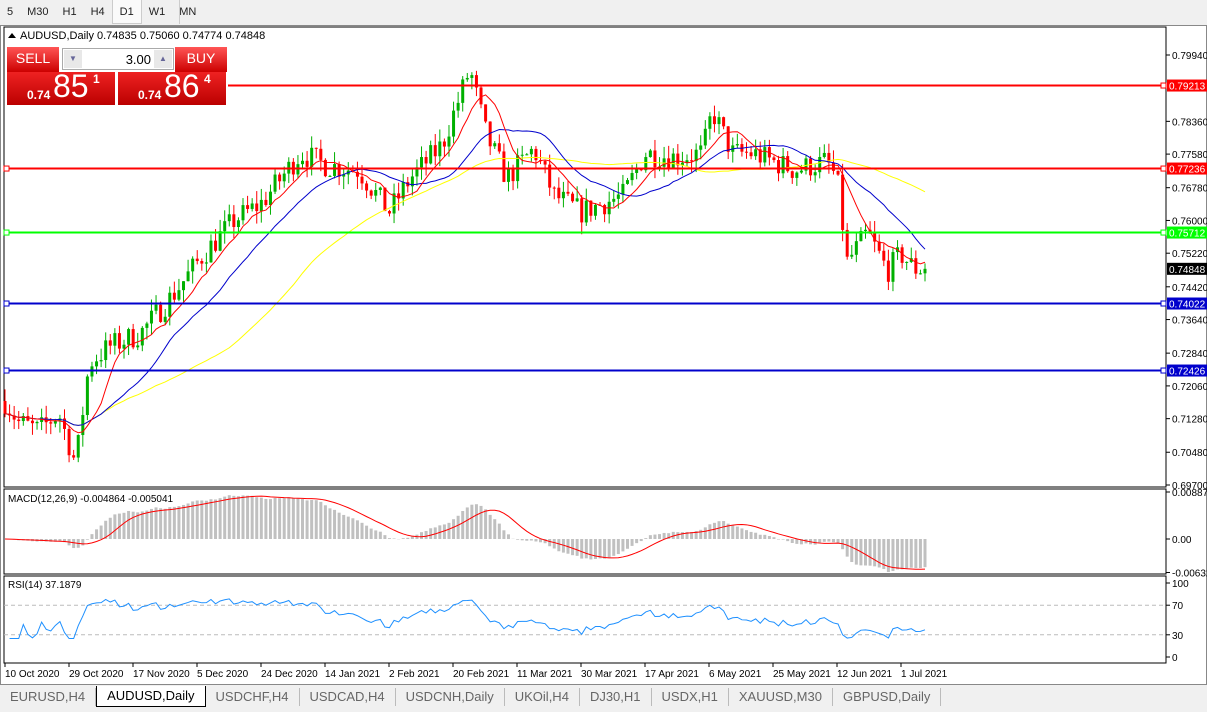  I want to click on timeframe-M30: M30, so click(38, 12).